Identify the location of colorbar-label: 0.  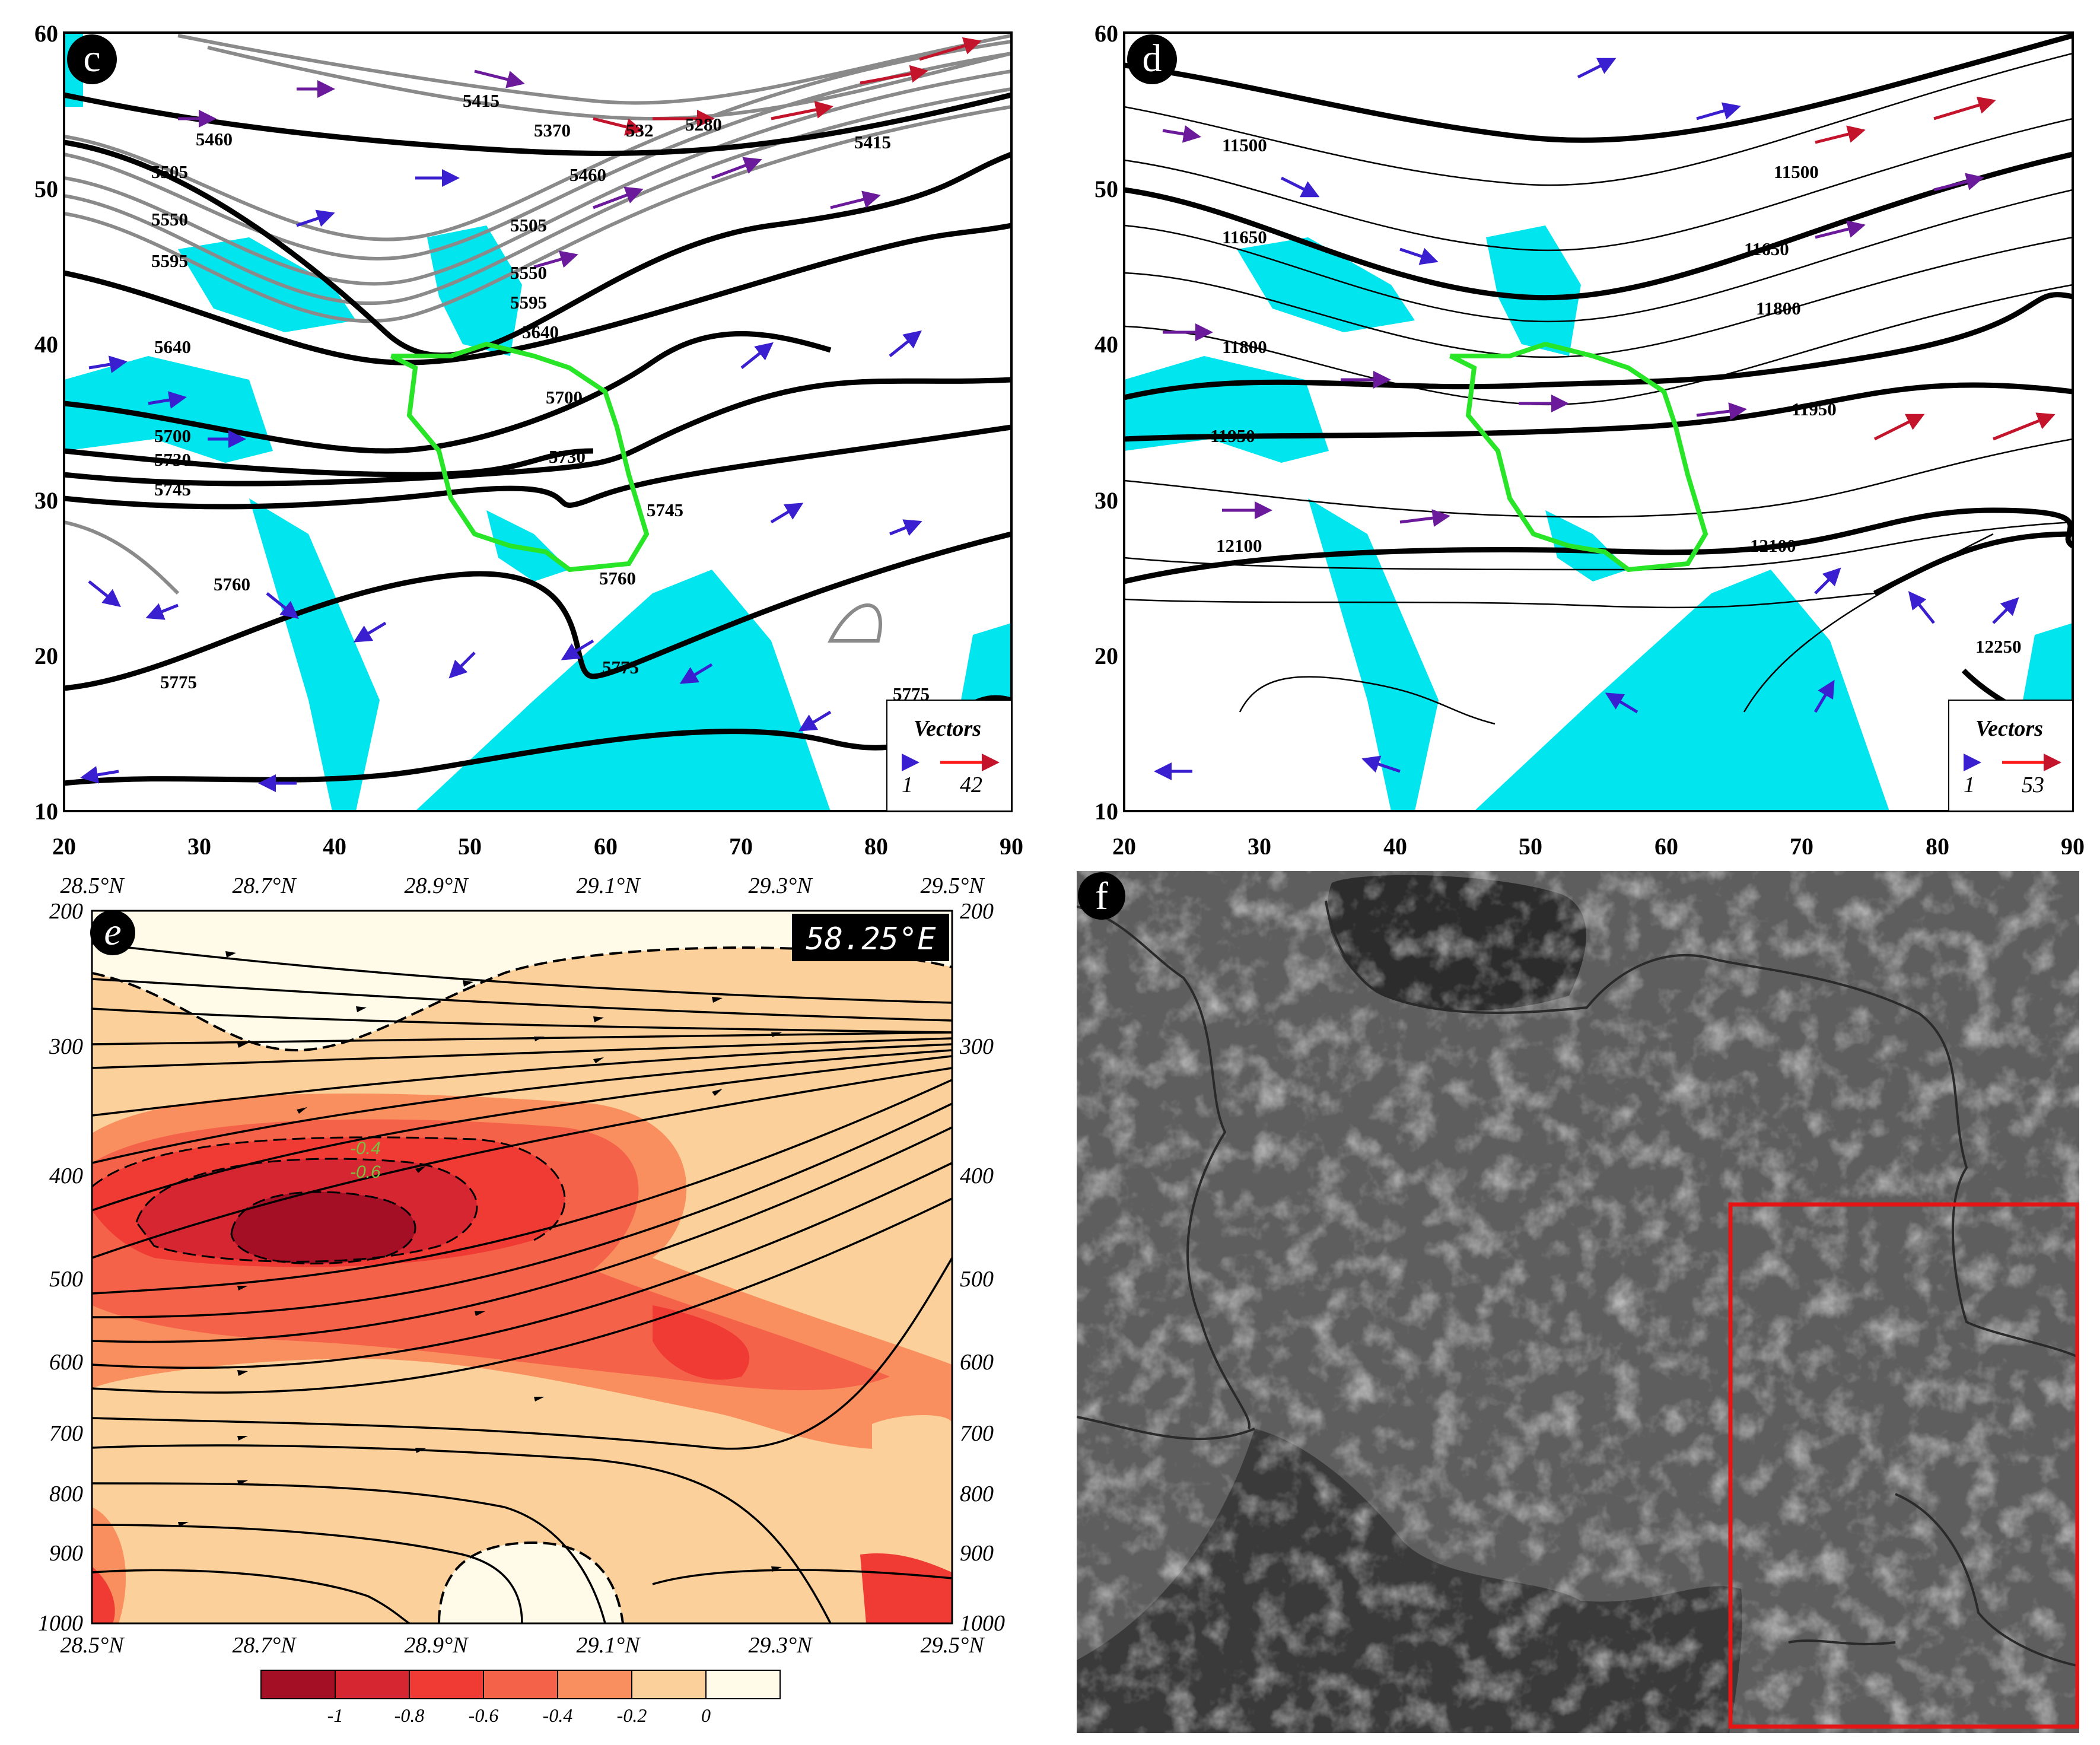
(706, 1716).